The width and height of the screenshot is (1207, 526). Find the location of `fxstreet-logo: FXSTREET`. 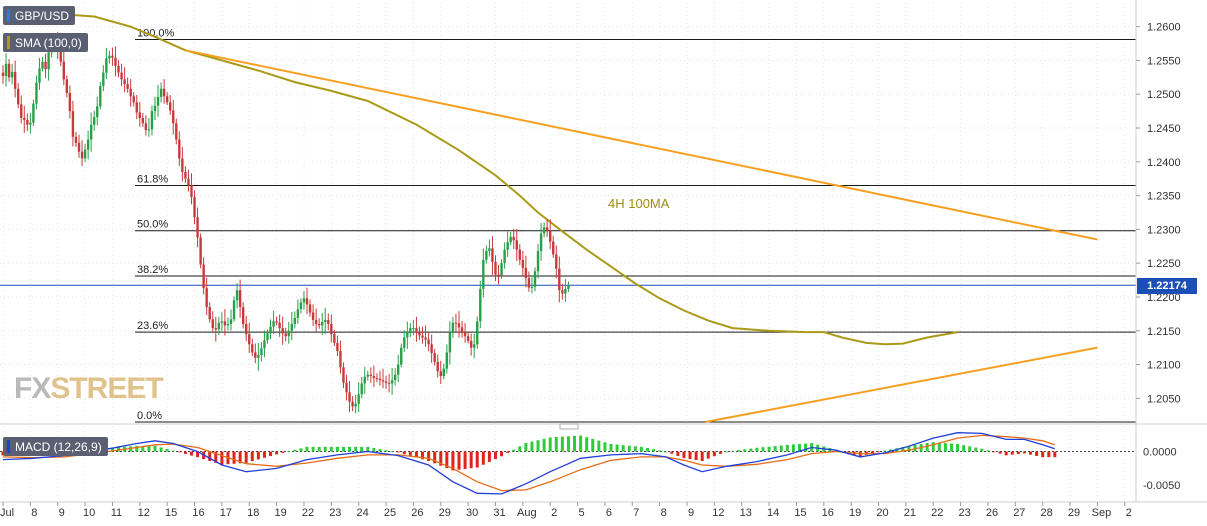

fxstreet-logo: FXSTREET is located at coordinates (89, 388).